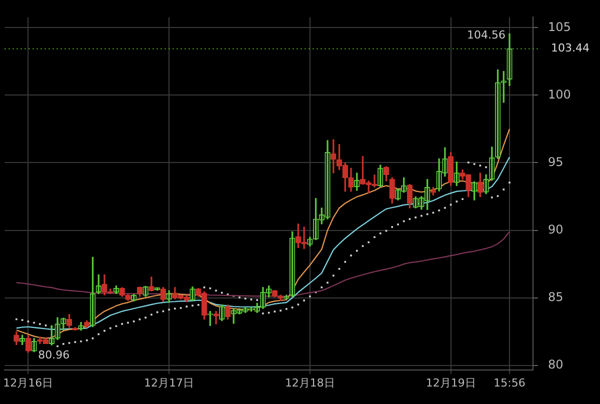 Image resolution: width=600 pixels, height=404 pixels. I want to click on x-tick-label: 12月17日, so click(169, 383).